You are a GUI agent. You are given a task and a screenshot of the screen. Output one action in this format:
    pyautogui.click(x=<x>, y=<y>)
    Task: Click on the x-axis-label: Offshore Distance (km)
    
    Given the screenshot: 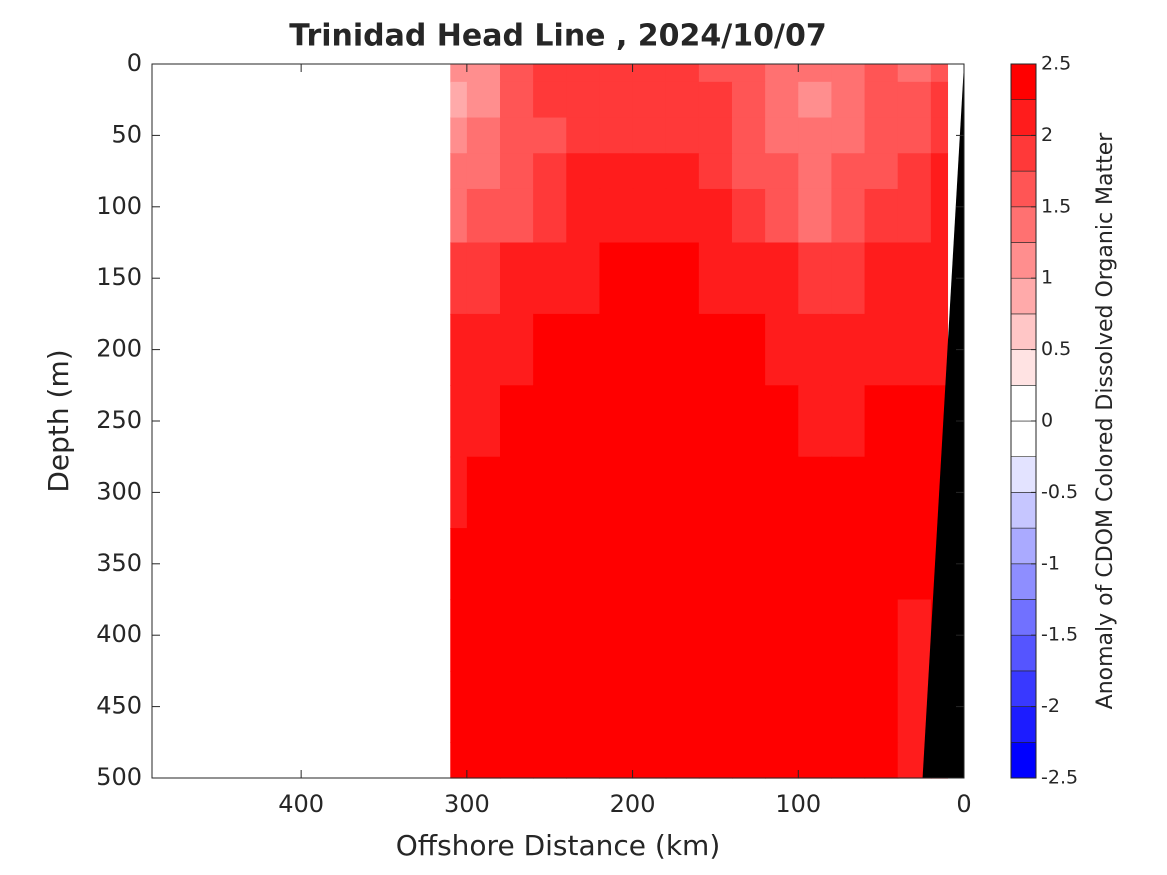 What is the action you would take?
    pyautogui.click(x=558, y=845)
    